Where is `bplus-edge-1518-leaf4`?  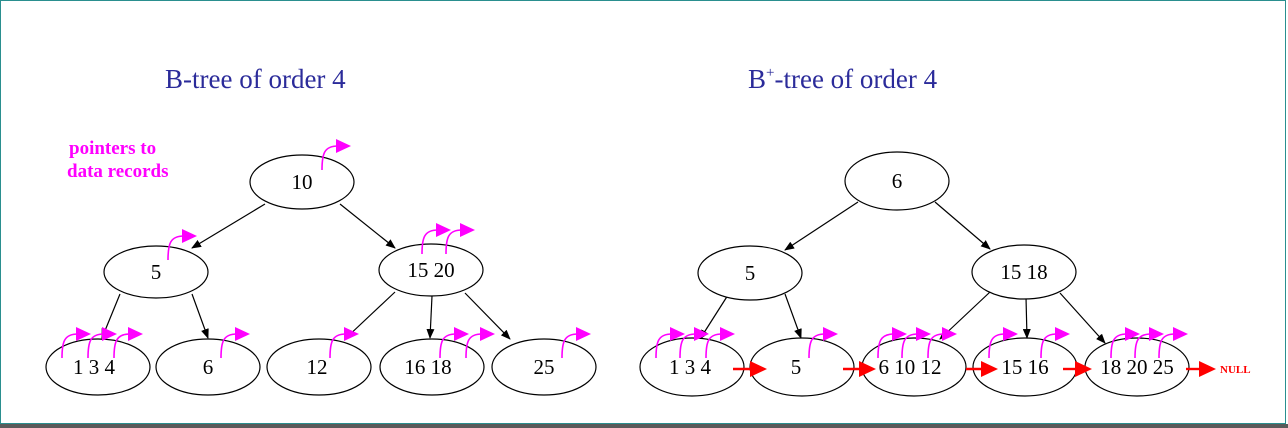 bplus-edge-1518-leaf4 is located at coordinates (1026, 317).